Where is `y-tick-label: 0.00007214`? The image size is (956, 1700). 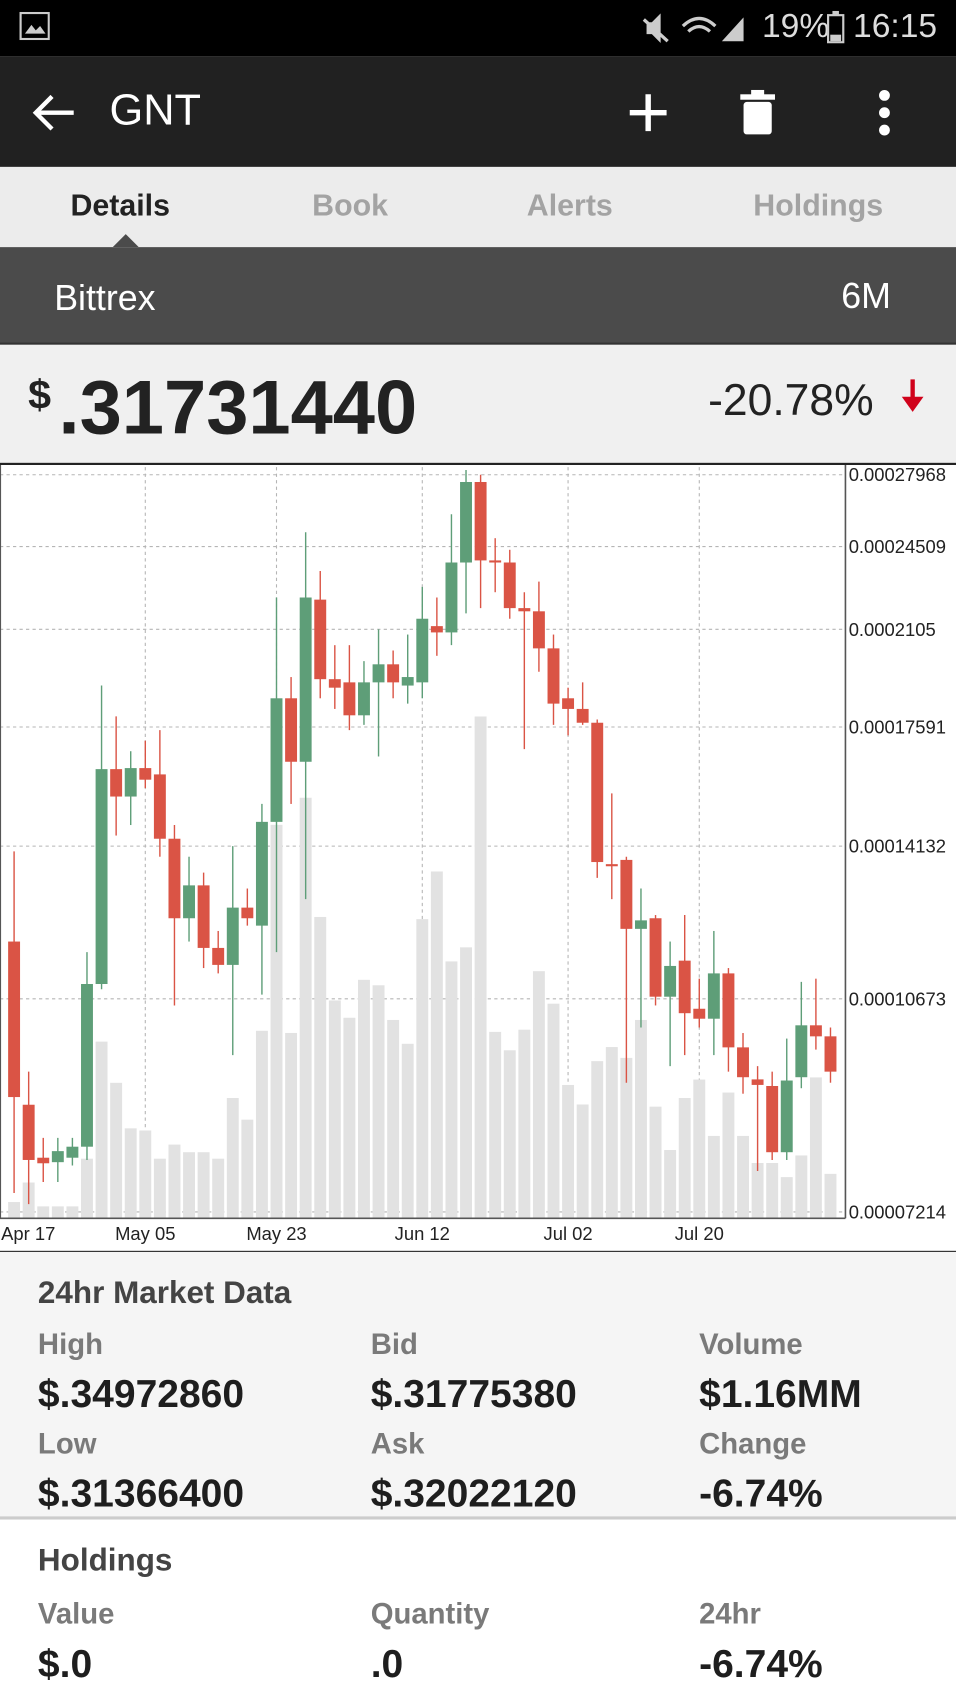
y-tick-label: 0.00007214 is located at coordinates (897, 1211).